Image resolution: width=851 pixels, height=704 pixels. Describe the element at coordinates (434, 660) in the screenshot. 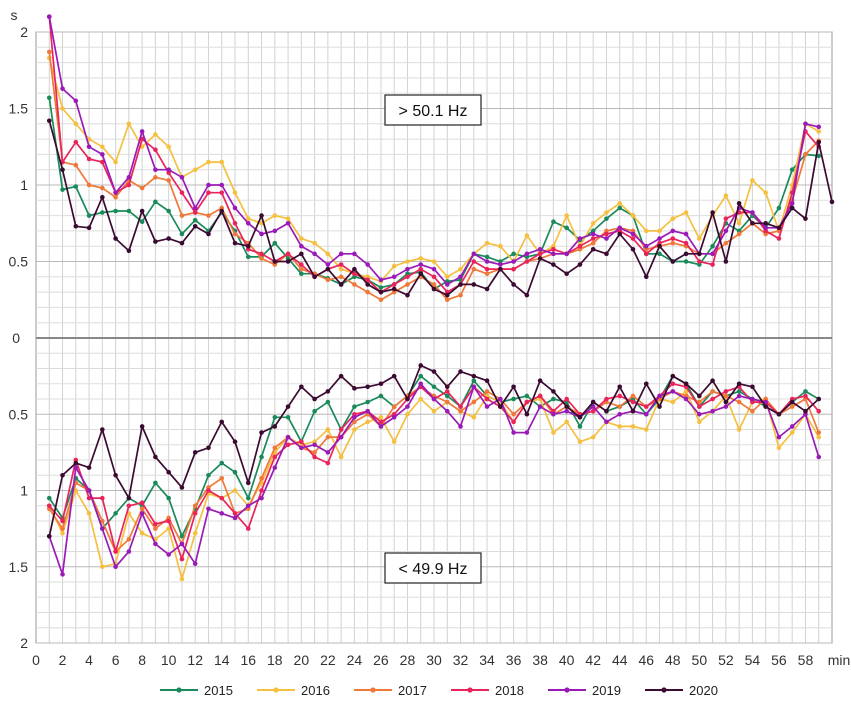

I see `x-tick-label: 30` at that location.